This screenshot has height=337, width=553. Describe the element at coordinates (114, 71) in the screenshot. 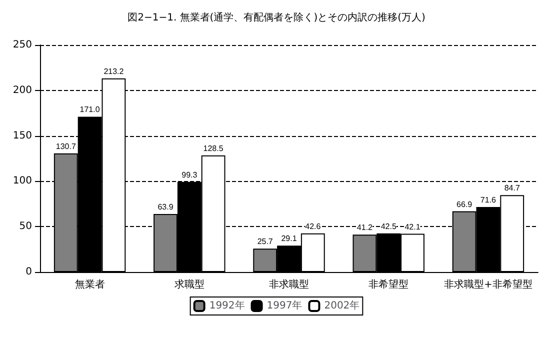

I see `data-label: 213.2` at that location.